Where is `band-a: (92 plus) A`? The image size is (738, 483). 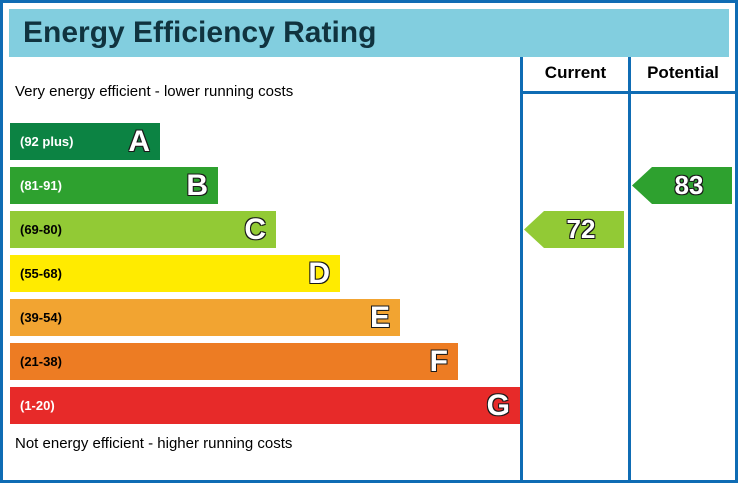
band-a: (92 plus) A is located at coordinates (85, 141).